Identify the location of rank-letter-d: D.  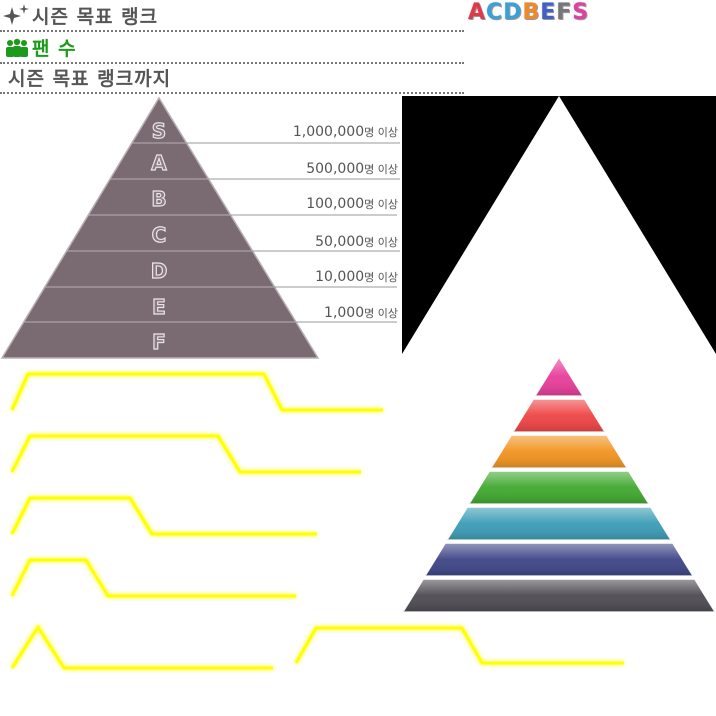
(159, 271).